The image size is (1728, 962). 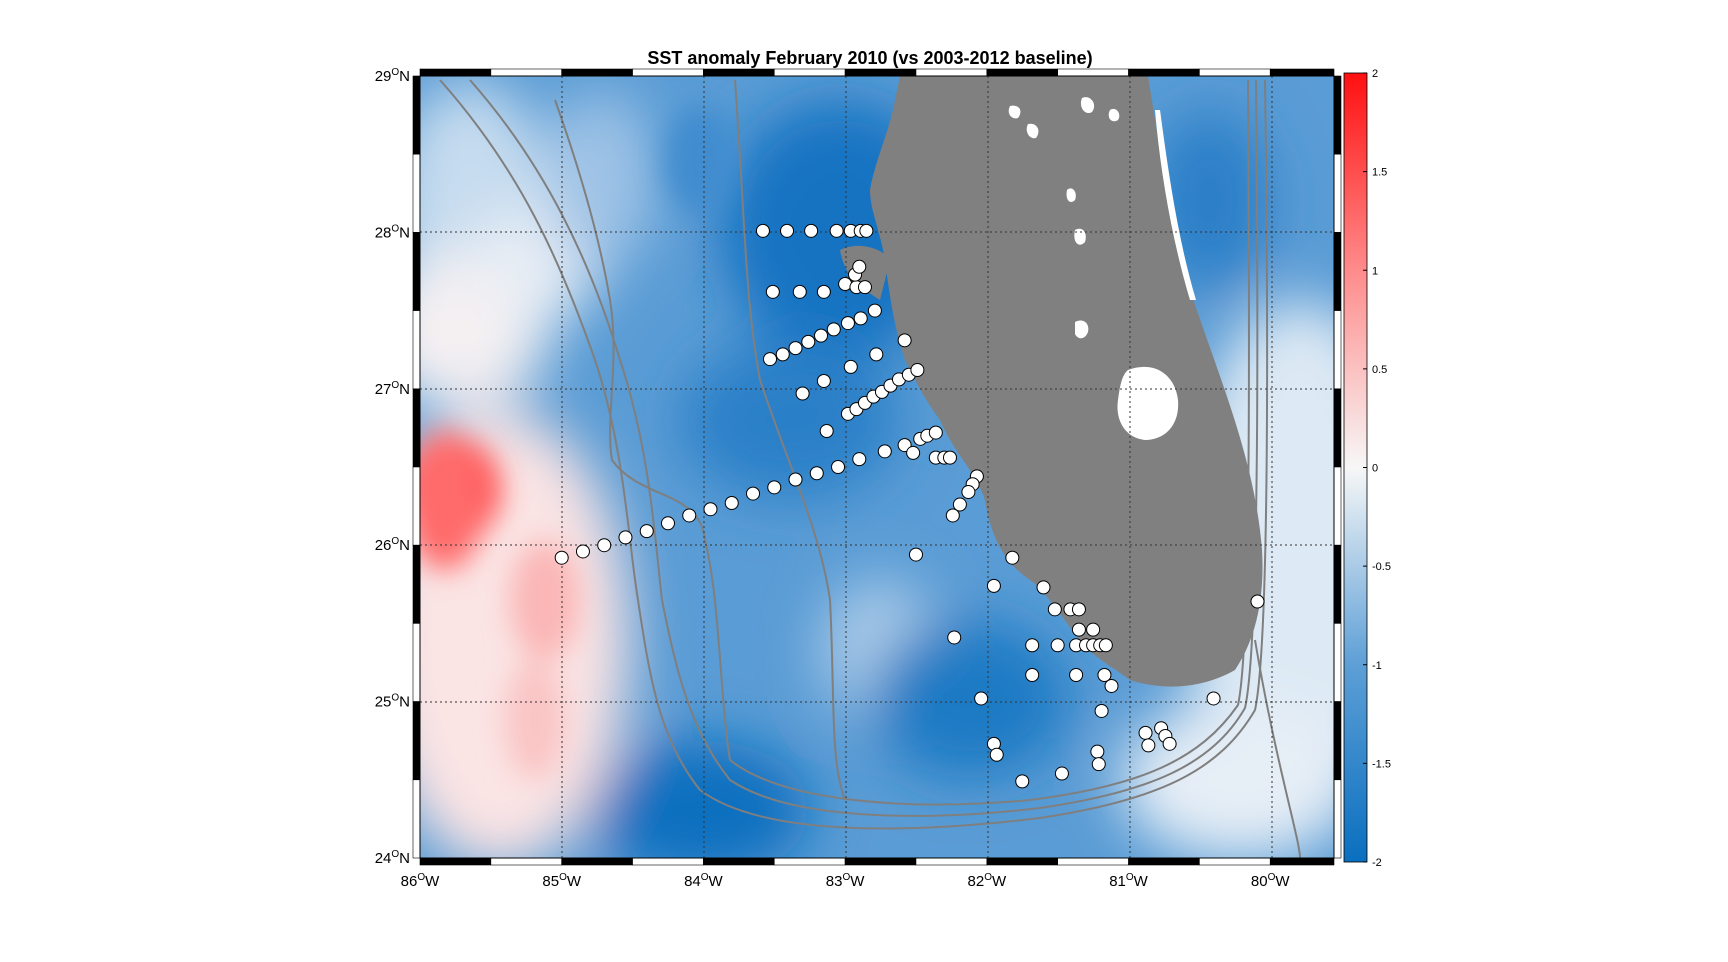 What do you see at coordinates (703, 881) in the screenshot?
I see `longitude-tick-label: 84OW` at bounding box center [703, 881].